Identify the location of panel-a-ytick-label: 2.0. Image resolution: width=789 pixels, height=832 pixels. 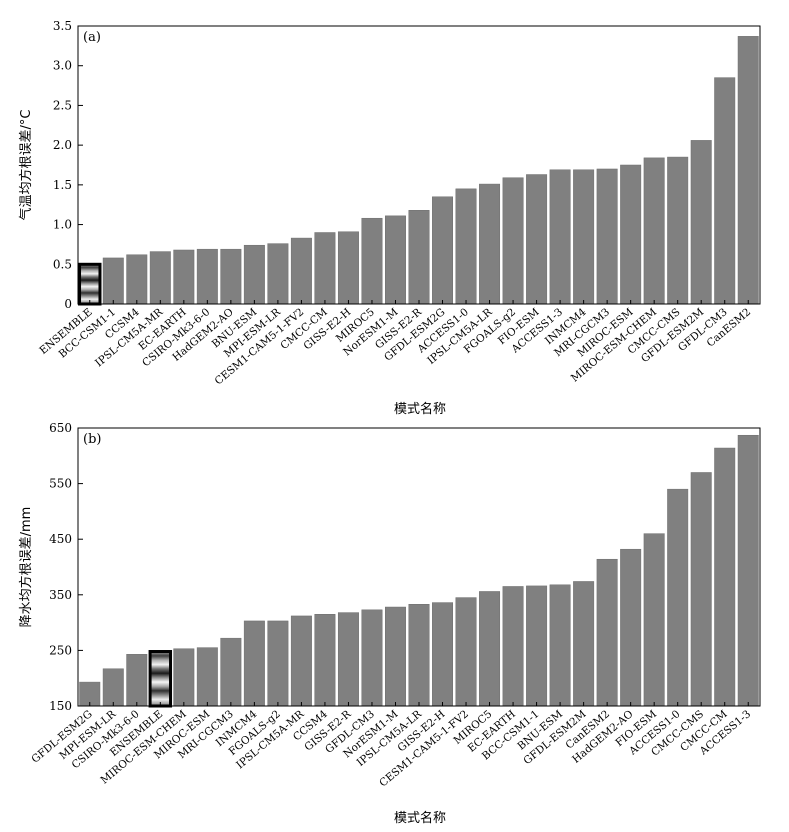
(62, 145).